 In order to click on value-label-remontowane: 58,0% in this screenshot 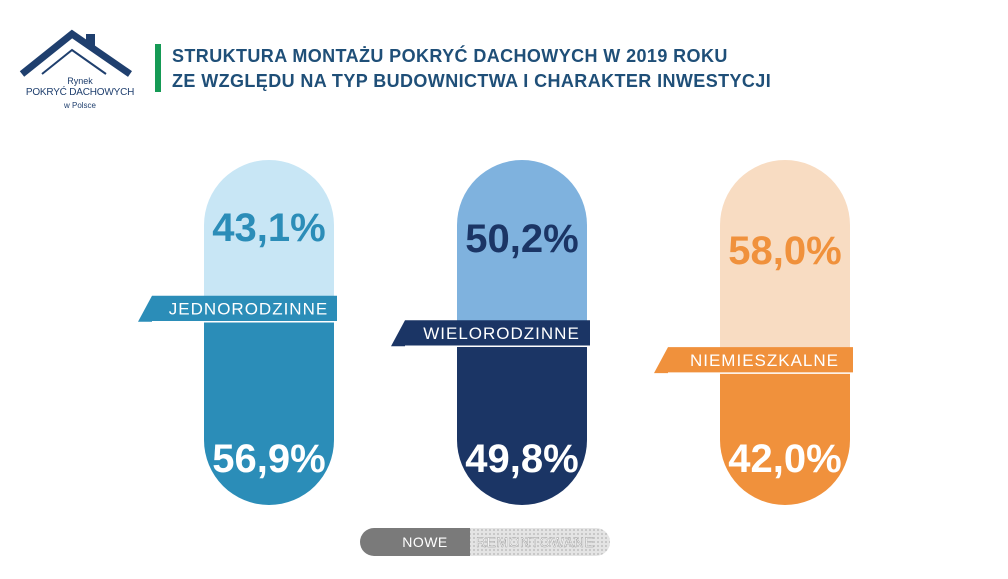, I will do `click(784, 251)`.